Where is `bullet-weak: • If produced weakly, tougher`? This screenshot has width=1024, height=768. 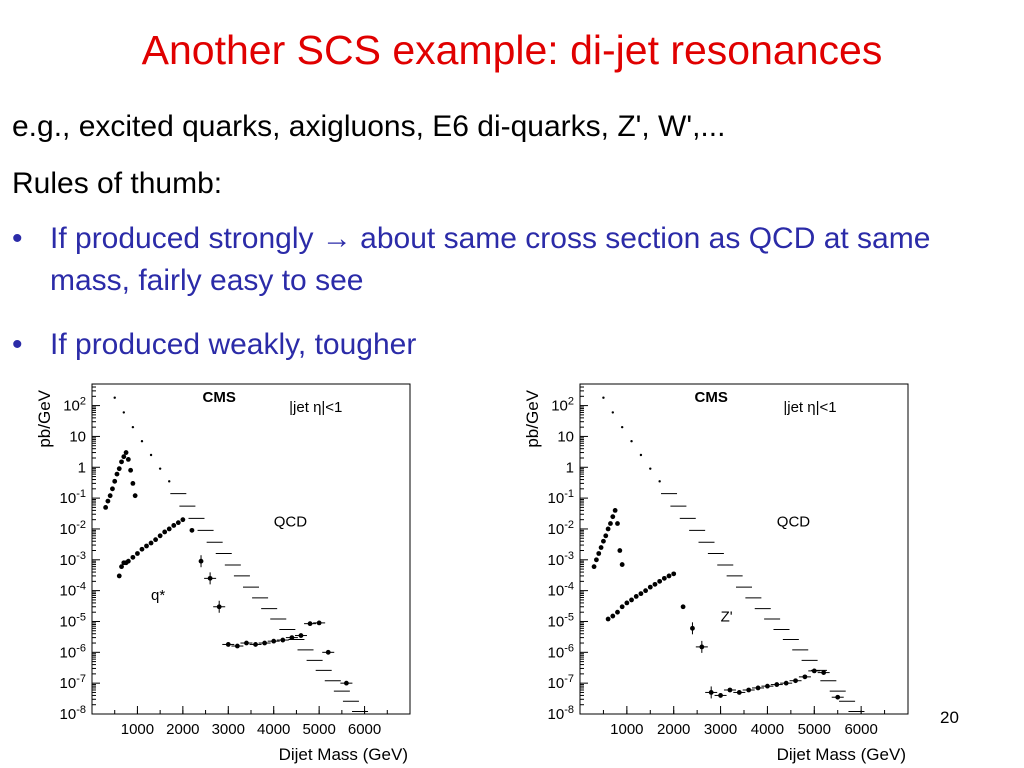
bullet-weak: • If produced weakly, tougher is located at coordinates (512, 347).